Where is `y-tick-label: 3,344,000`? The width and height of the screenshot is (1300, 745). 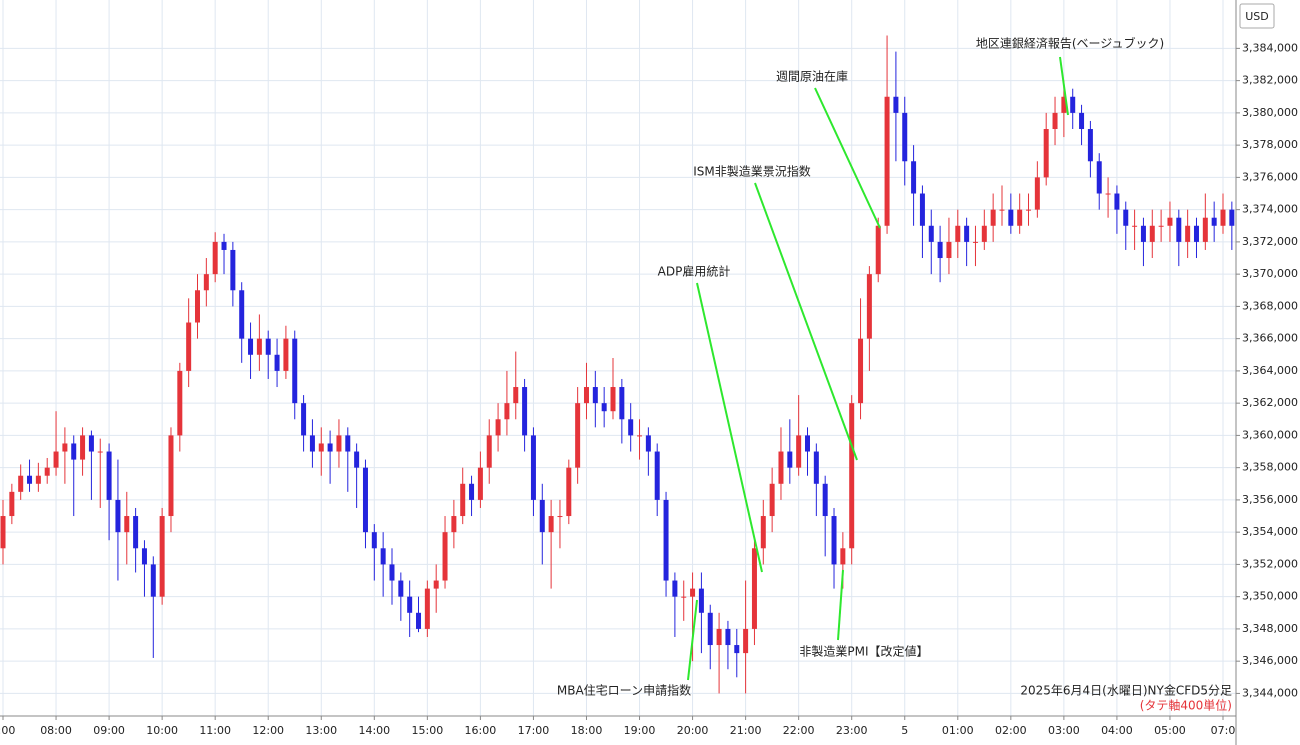 y-tick-label: 3,344,000 is located at coordinates (1270, 692).